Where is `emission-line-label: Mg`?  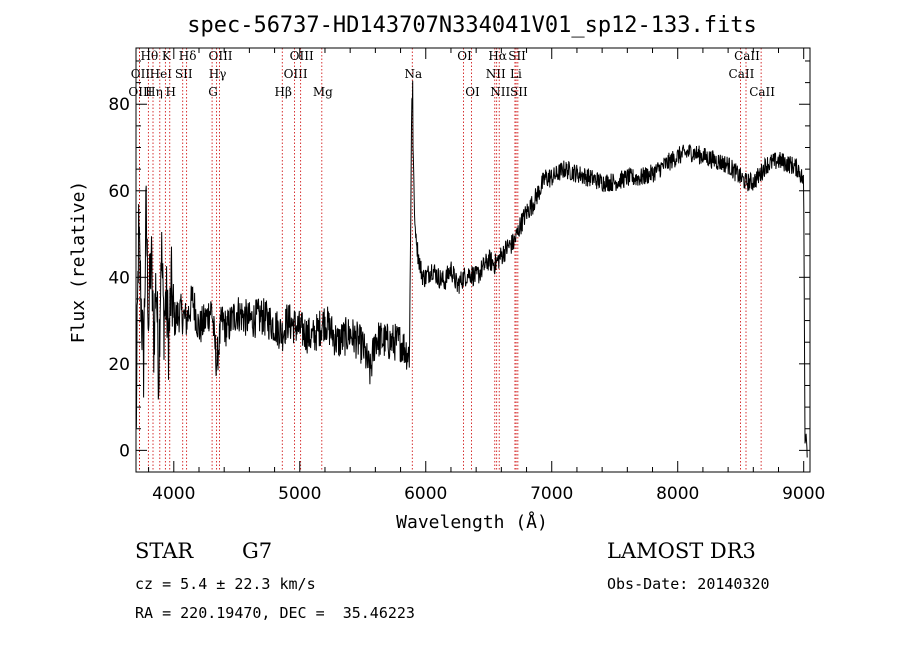
emission-line-label: Mg is located at coordinates (323, 92).